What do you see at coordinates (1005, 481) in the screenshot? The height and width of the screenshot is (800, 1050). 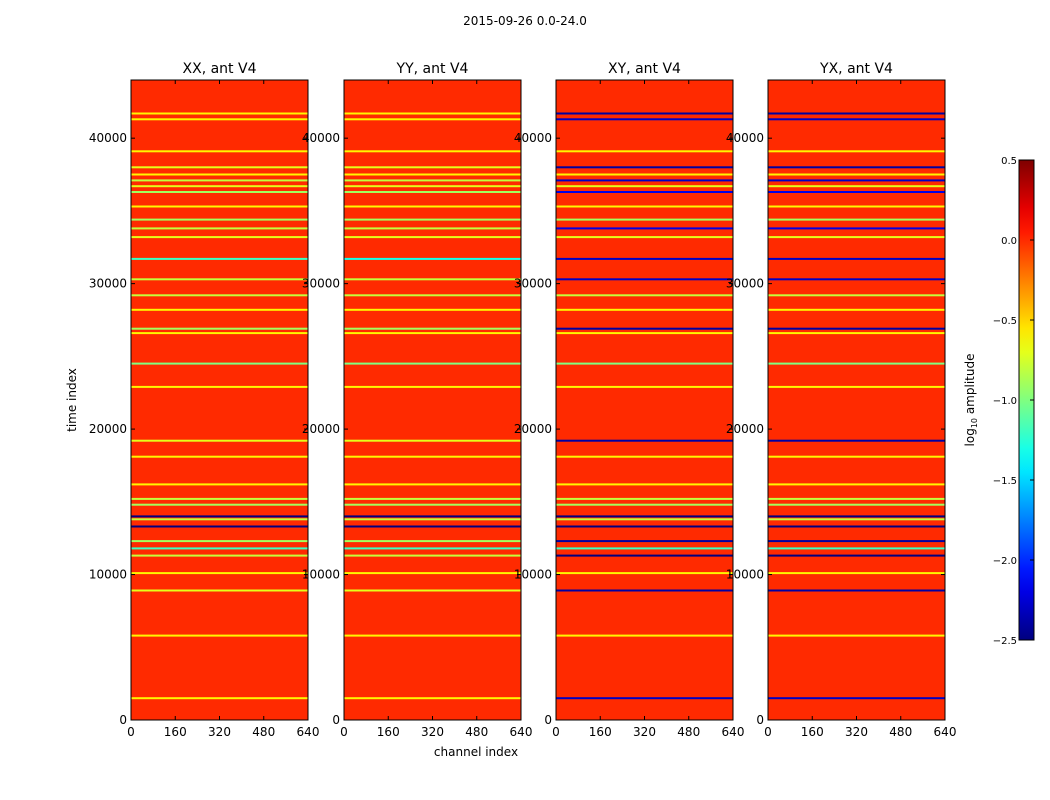 I see `colorbar-tick-label: −1.5` at bounding box center [1005, 481].